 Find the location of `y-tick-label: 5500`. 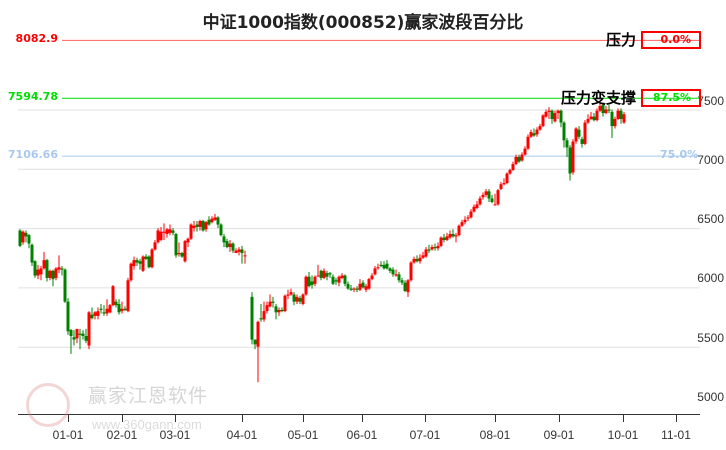

y-tick-label: 5500 is located at coordinates (710, 337).